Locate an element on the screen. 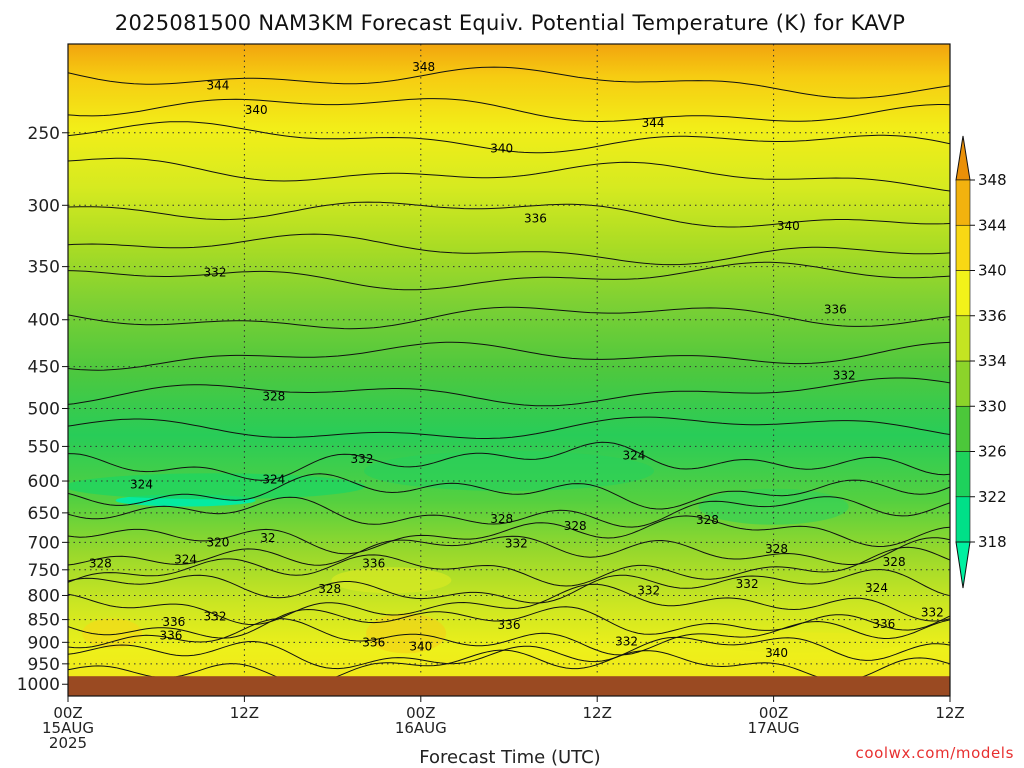 The width and height of the screenshot is (1024, 768). colorbar-tick-label: 348 is located at coordinates (992, 180).